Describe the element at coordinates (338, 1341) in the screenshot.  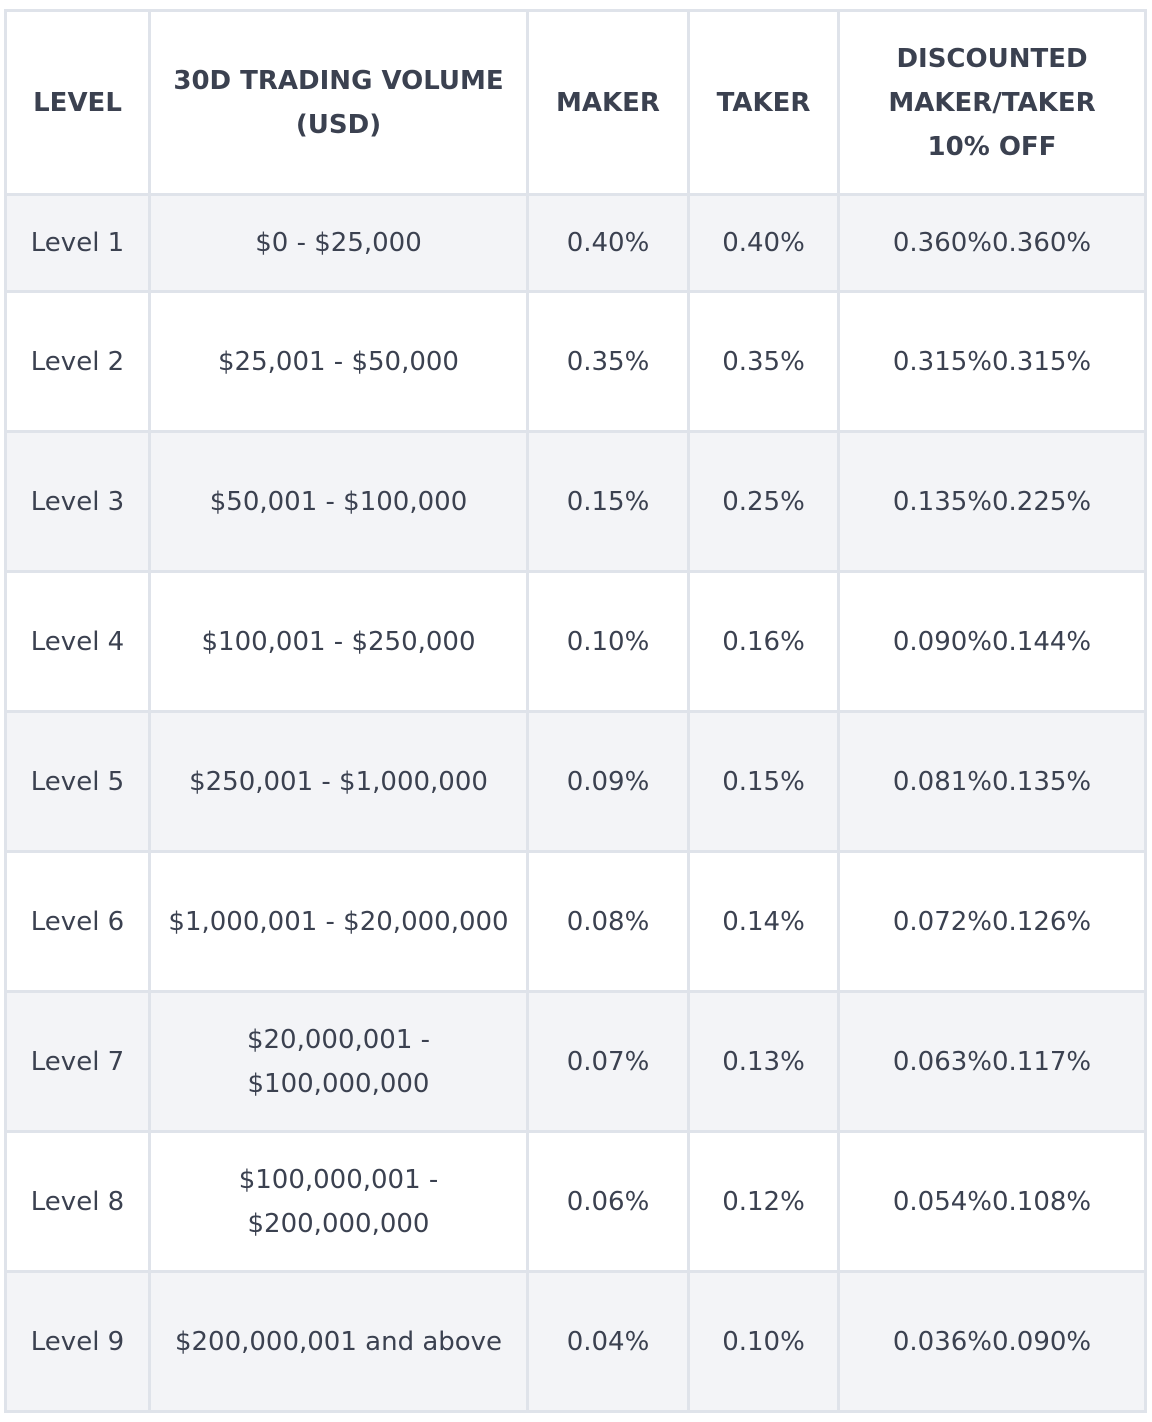
I see `cell-volume: $200,000,001 and above` at that location.